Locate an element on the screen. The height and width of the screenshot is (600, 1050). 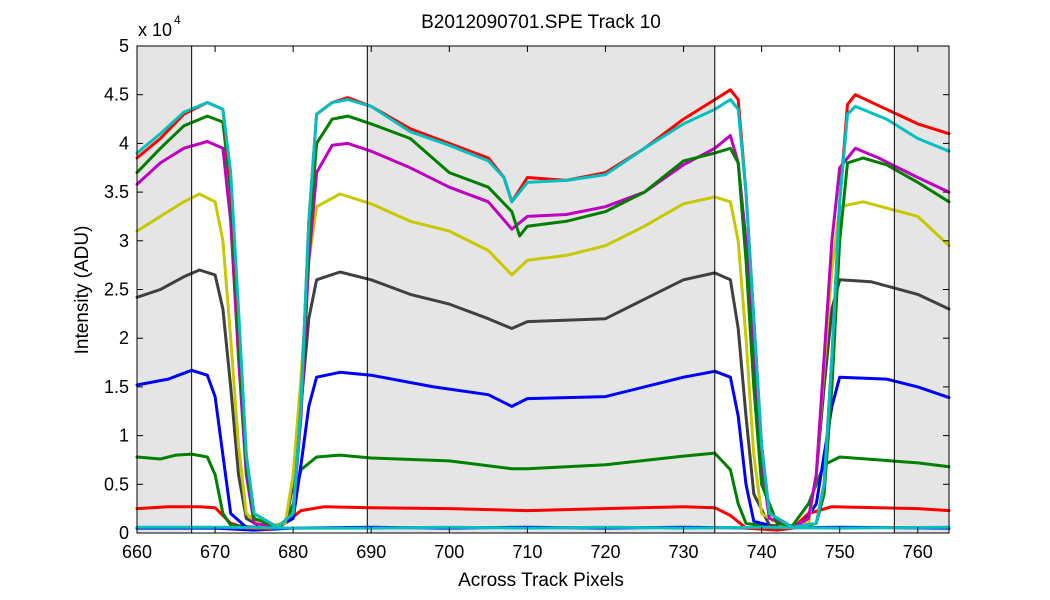
chart-title: B2012090701.SPE Track 10 is located at coordinates (541, 22).